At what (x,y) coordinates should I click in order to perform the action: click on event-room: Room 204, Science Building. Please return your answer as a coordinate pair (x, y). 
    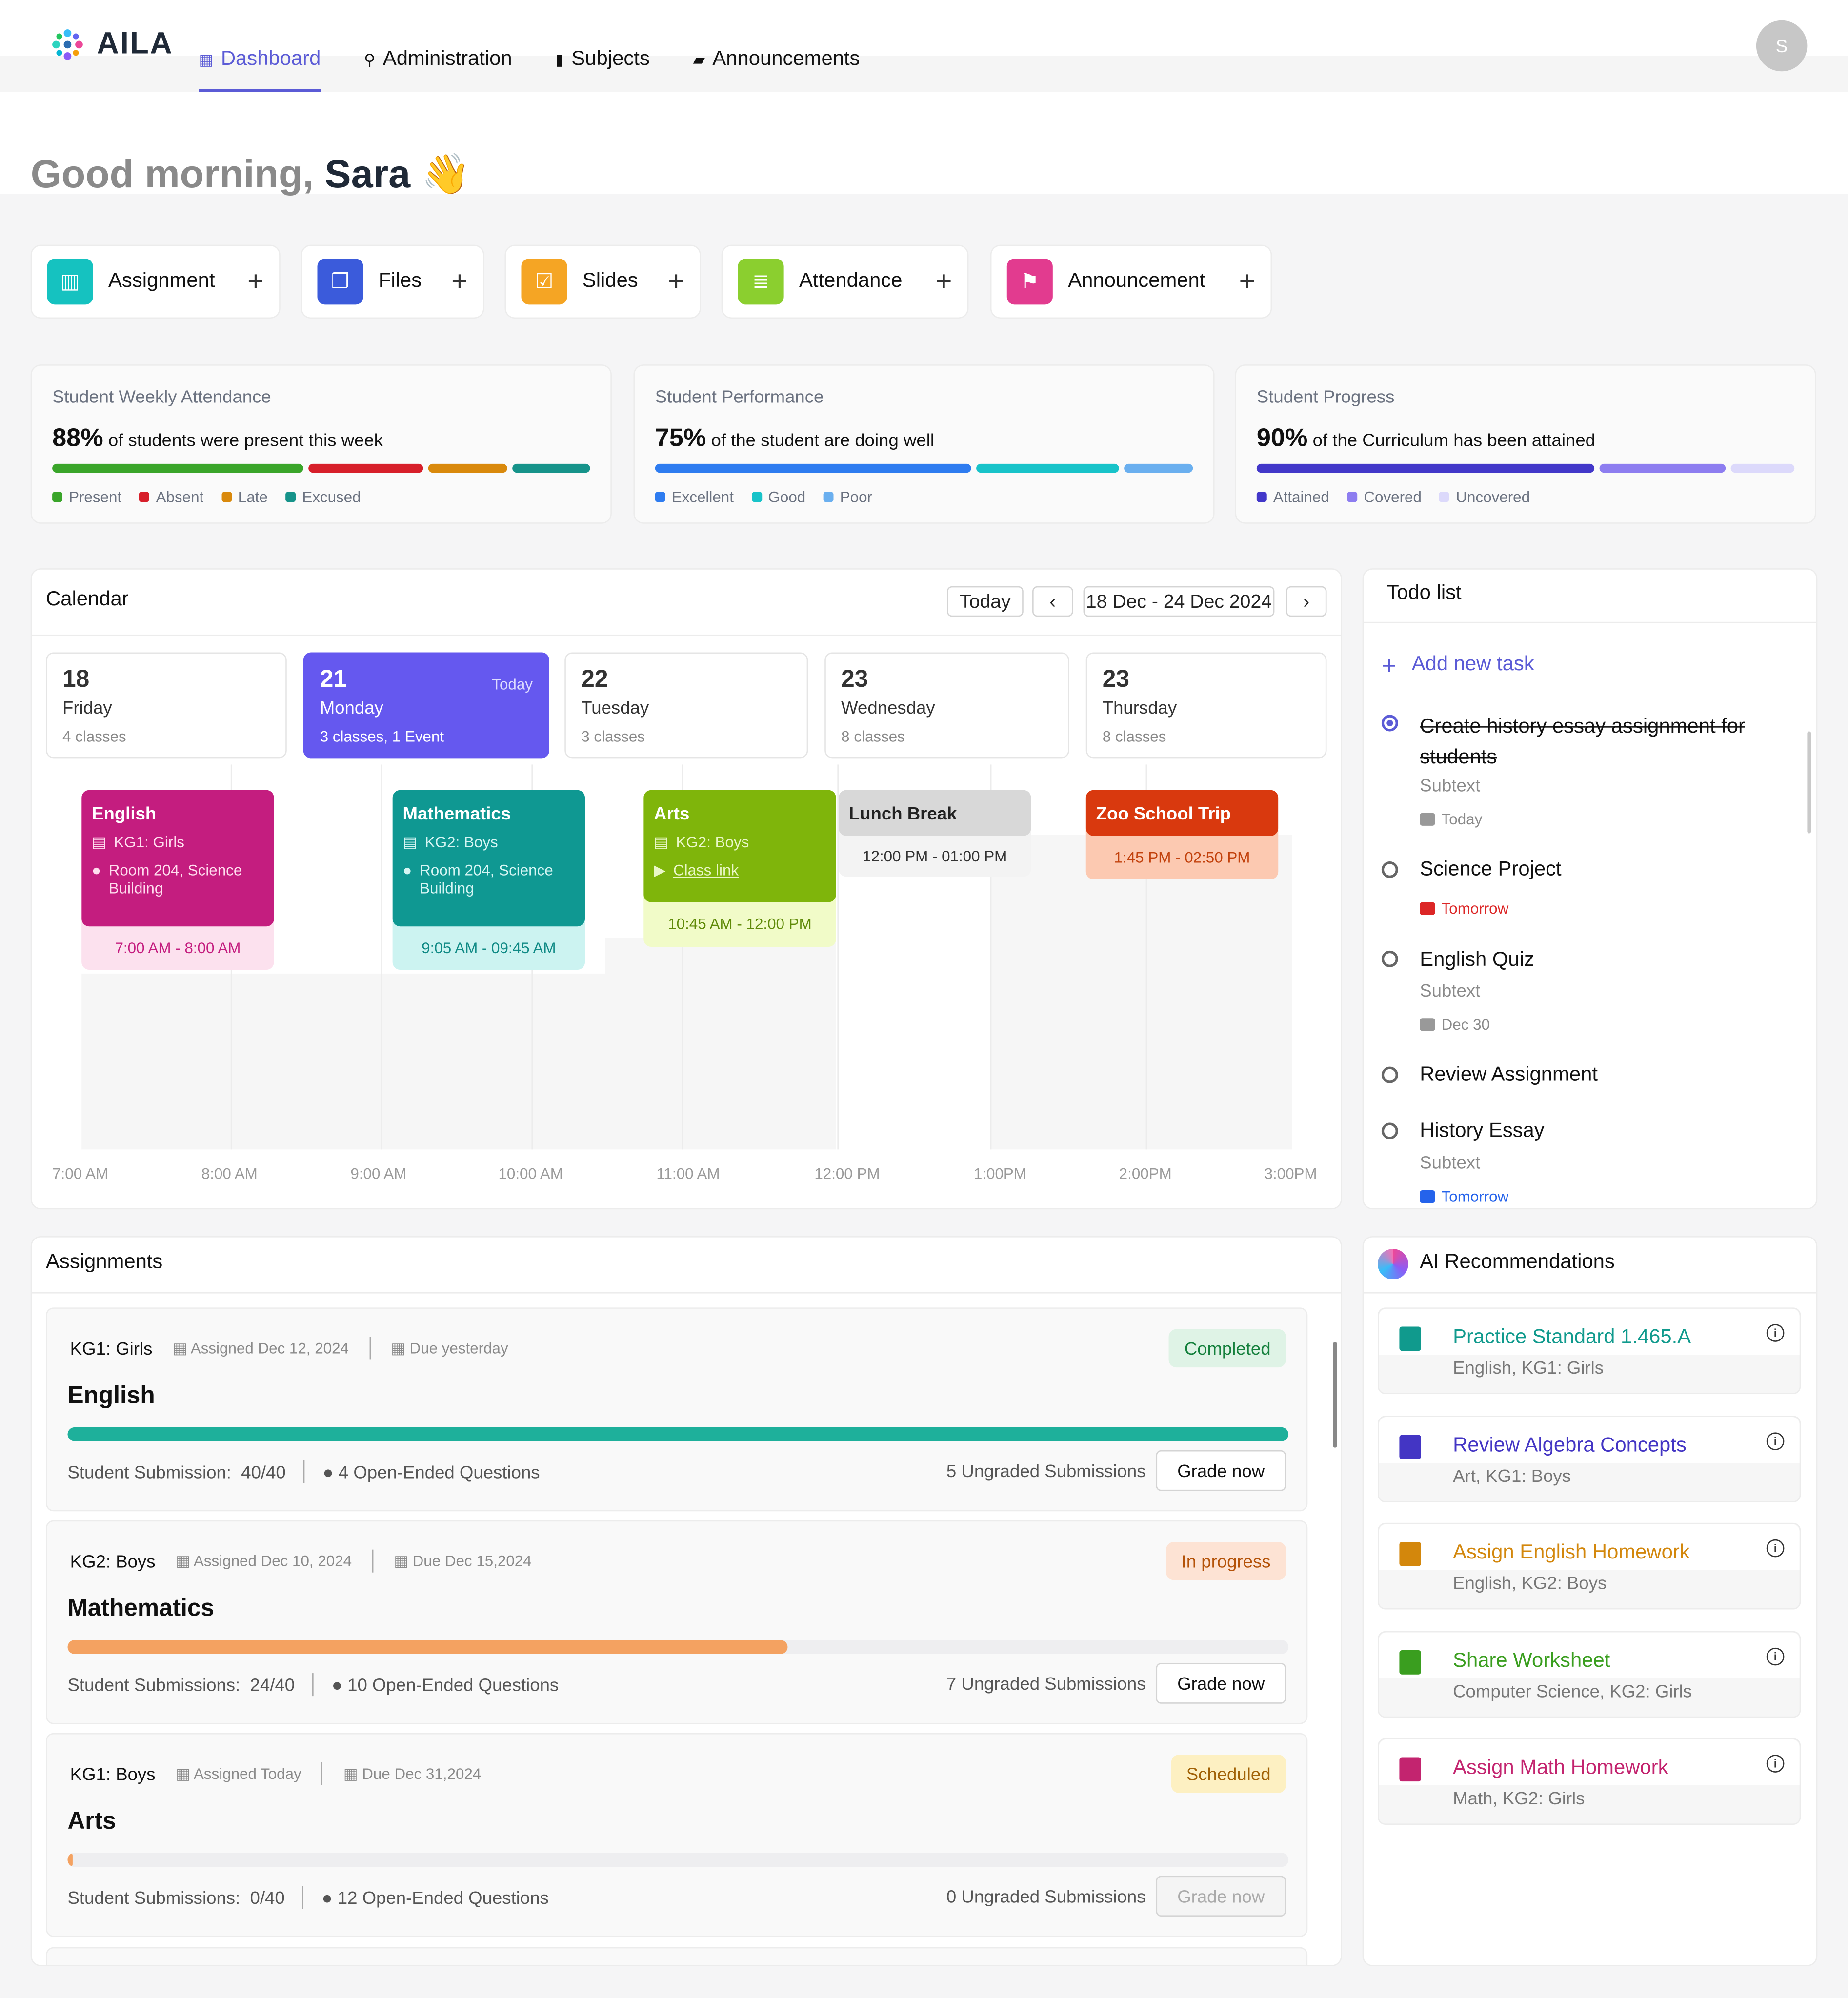
    Looking at the image, I should click on (487, 879).